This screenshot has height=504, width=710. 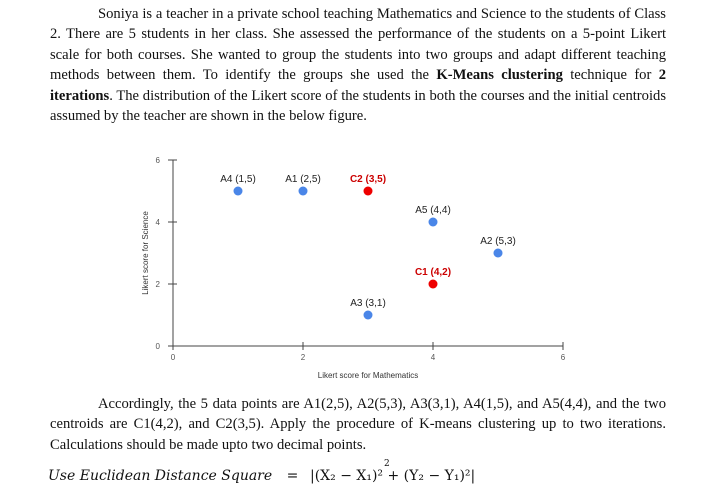 What do you see at coordinates (387, 464) in the screenshot?
I see `formula-superscript: 2` at bounding box center [387, 464].